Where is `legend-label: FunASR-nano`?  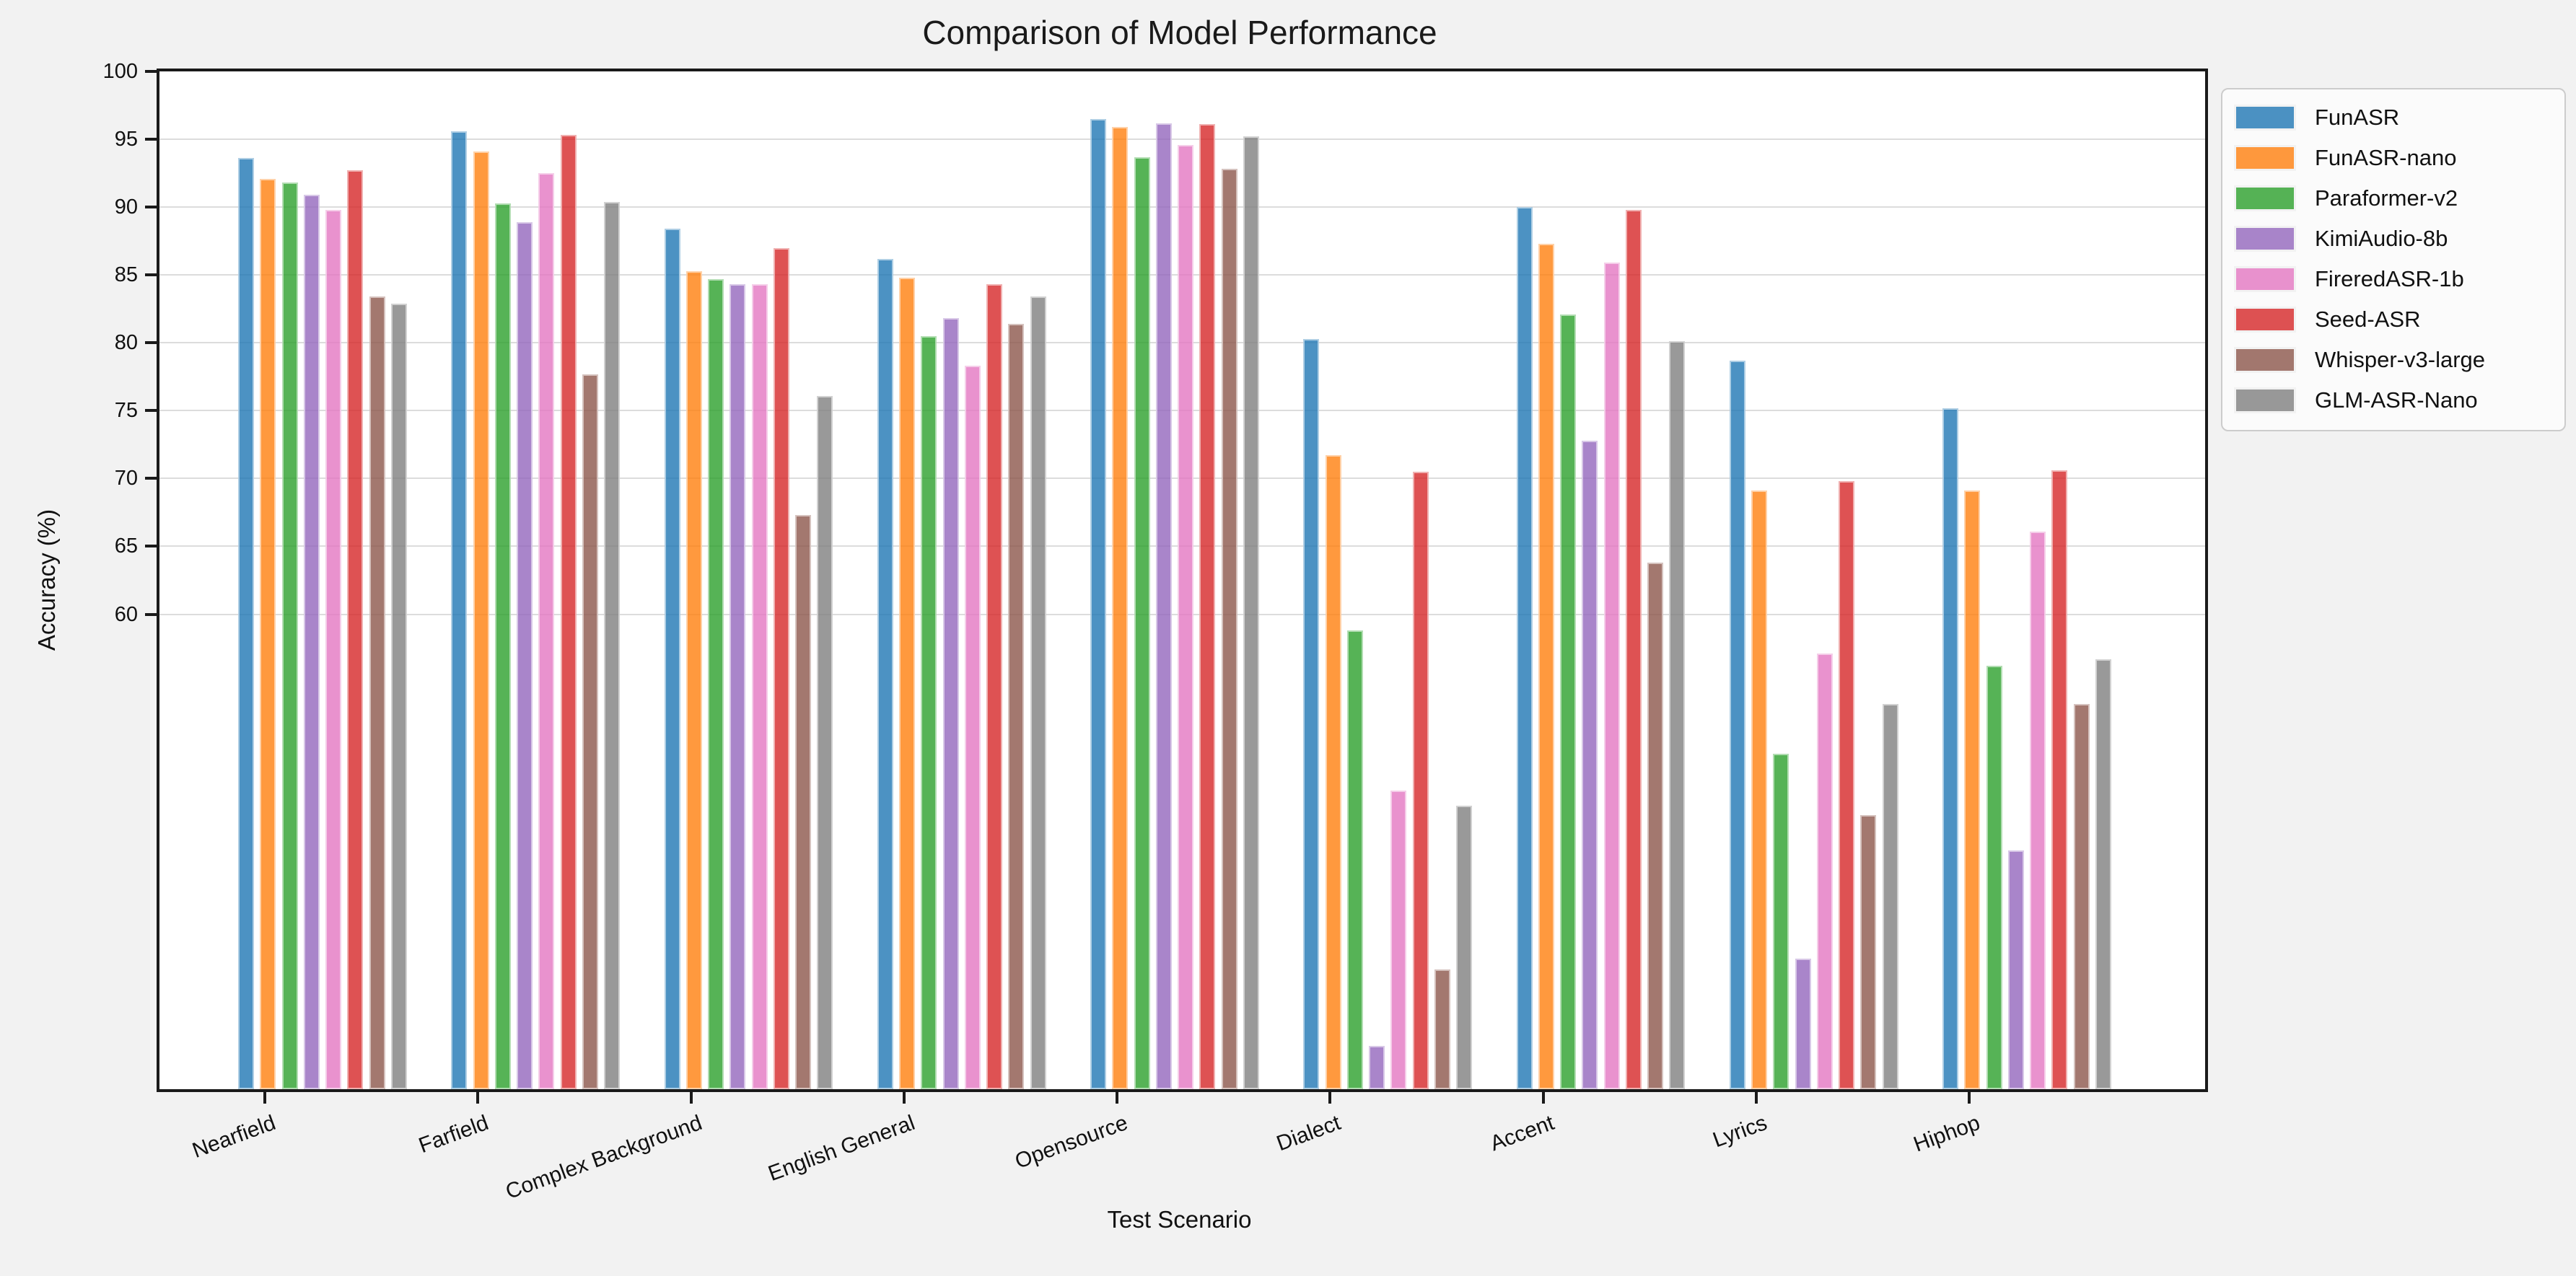 legend-label: FunASR-nano is located at coordinates (2386, 158).